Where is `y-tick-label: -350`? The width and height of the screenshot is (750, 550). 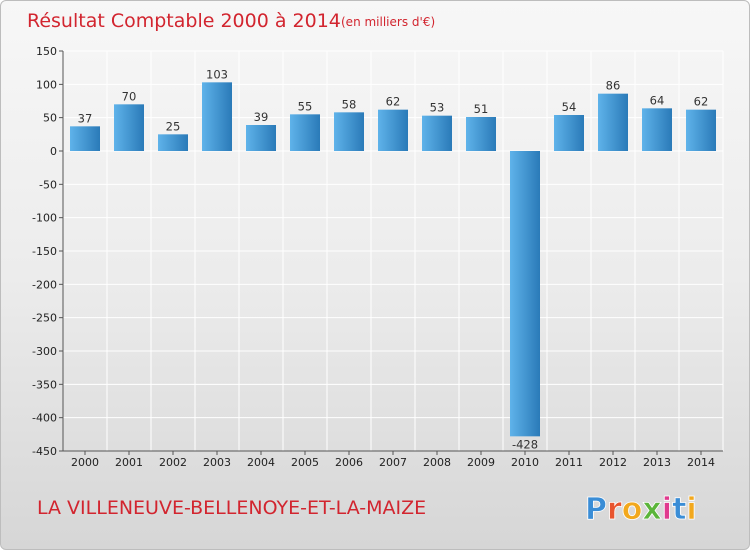
y-tick-label: -350 is located at coordinates (44, 384).